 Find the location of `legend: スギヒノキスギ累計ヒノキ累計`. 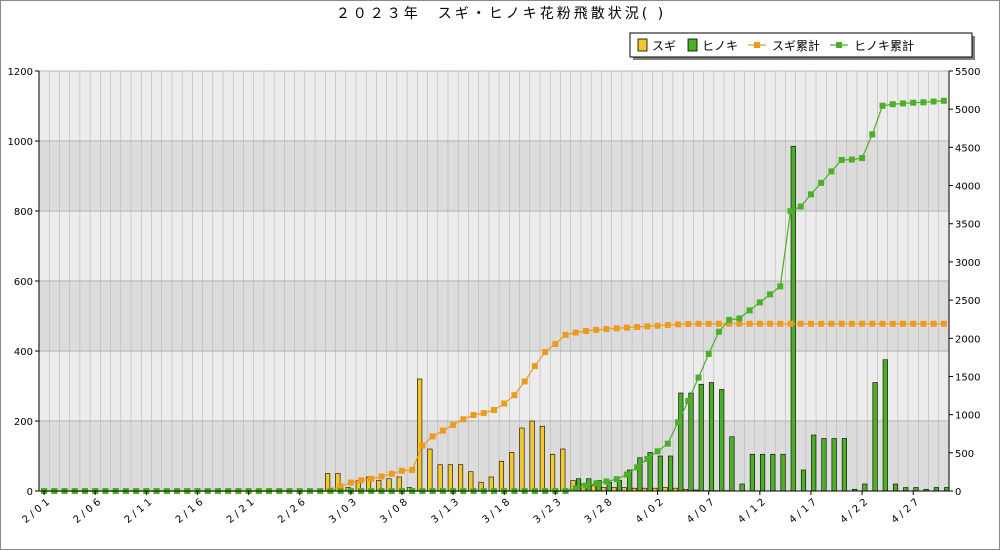

legend: スギヒノキスギ累計ヒノキ累計 is located at coordinates (802, 46).